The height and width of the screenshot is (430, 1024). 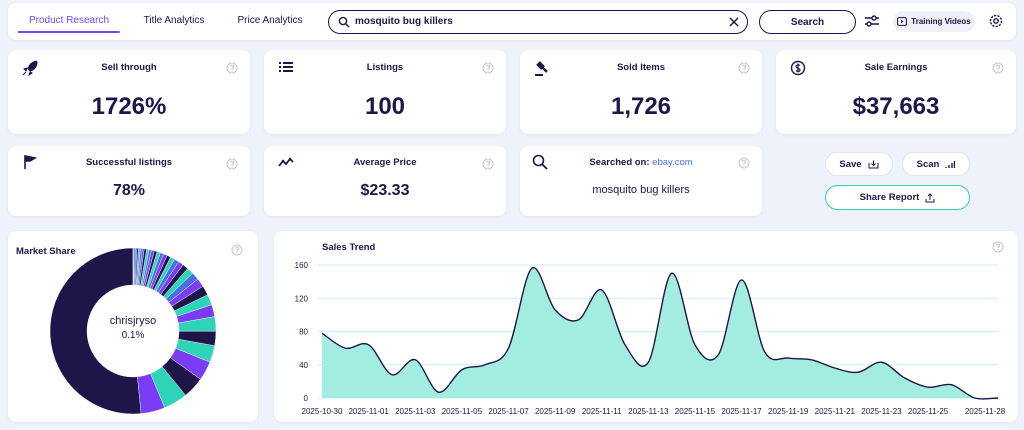 What do you see at coordinates (896, 92) in the screenshot?
I see `stat-card: Sale Earnings $37,663` at bounding box center [896, 92].